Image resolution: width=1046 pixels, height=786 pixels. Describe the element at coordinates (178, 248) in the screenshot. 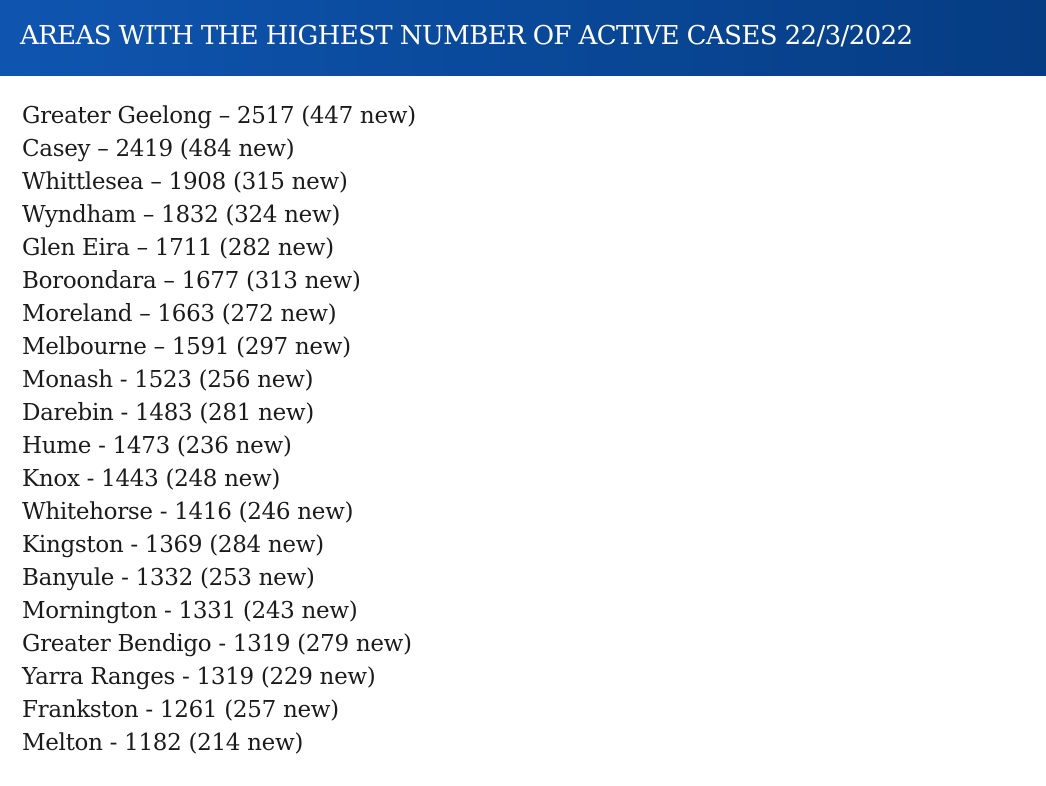

I see `list-item: Glen Eira – 1711 (282 new)` at that location.